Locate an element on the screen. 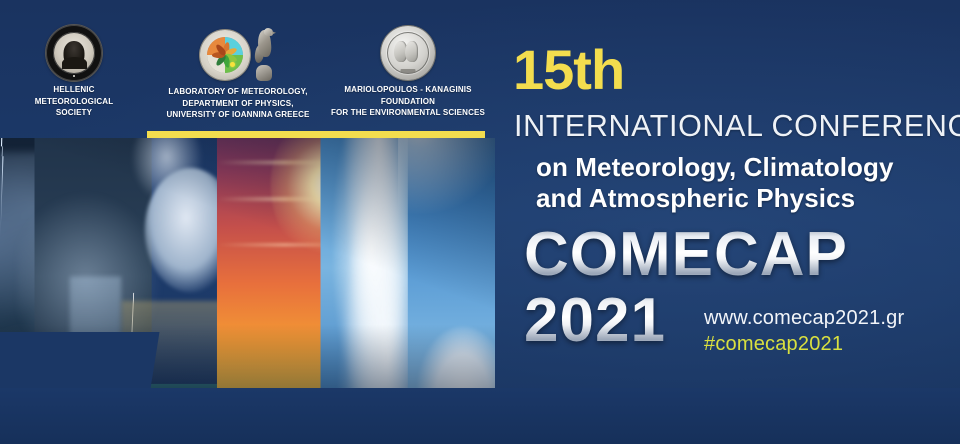 The image size is (960, 444). organizer-caption-line: DEPARTMENT OF PHYSICS, is located at coordinates (238, 103).